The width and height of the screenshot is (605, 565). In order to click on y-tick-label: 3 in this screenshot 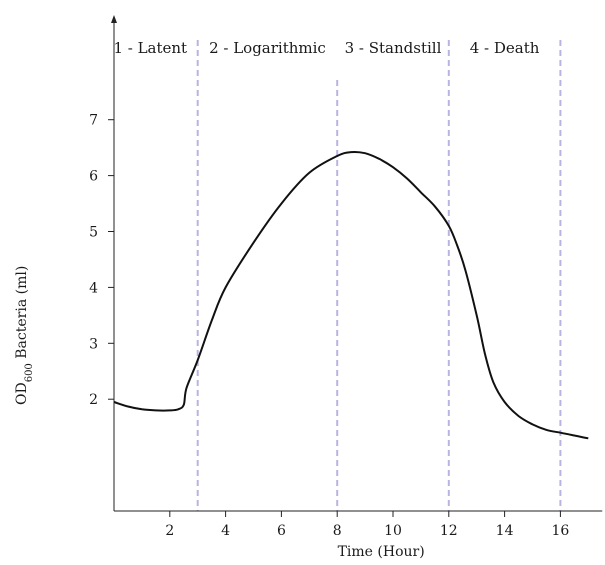, I will do `click(93, 344)`.